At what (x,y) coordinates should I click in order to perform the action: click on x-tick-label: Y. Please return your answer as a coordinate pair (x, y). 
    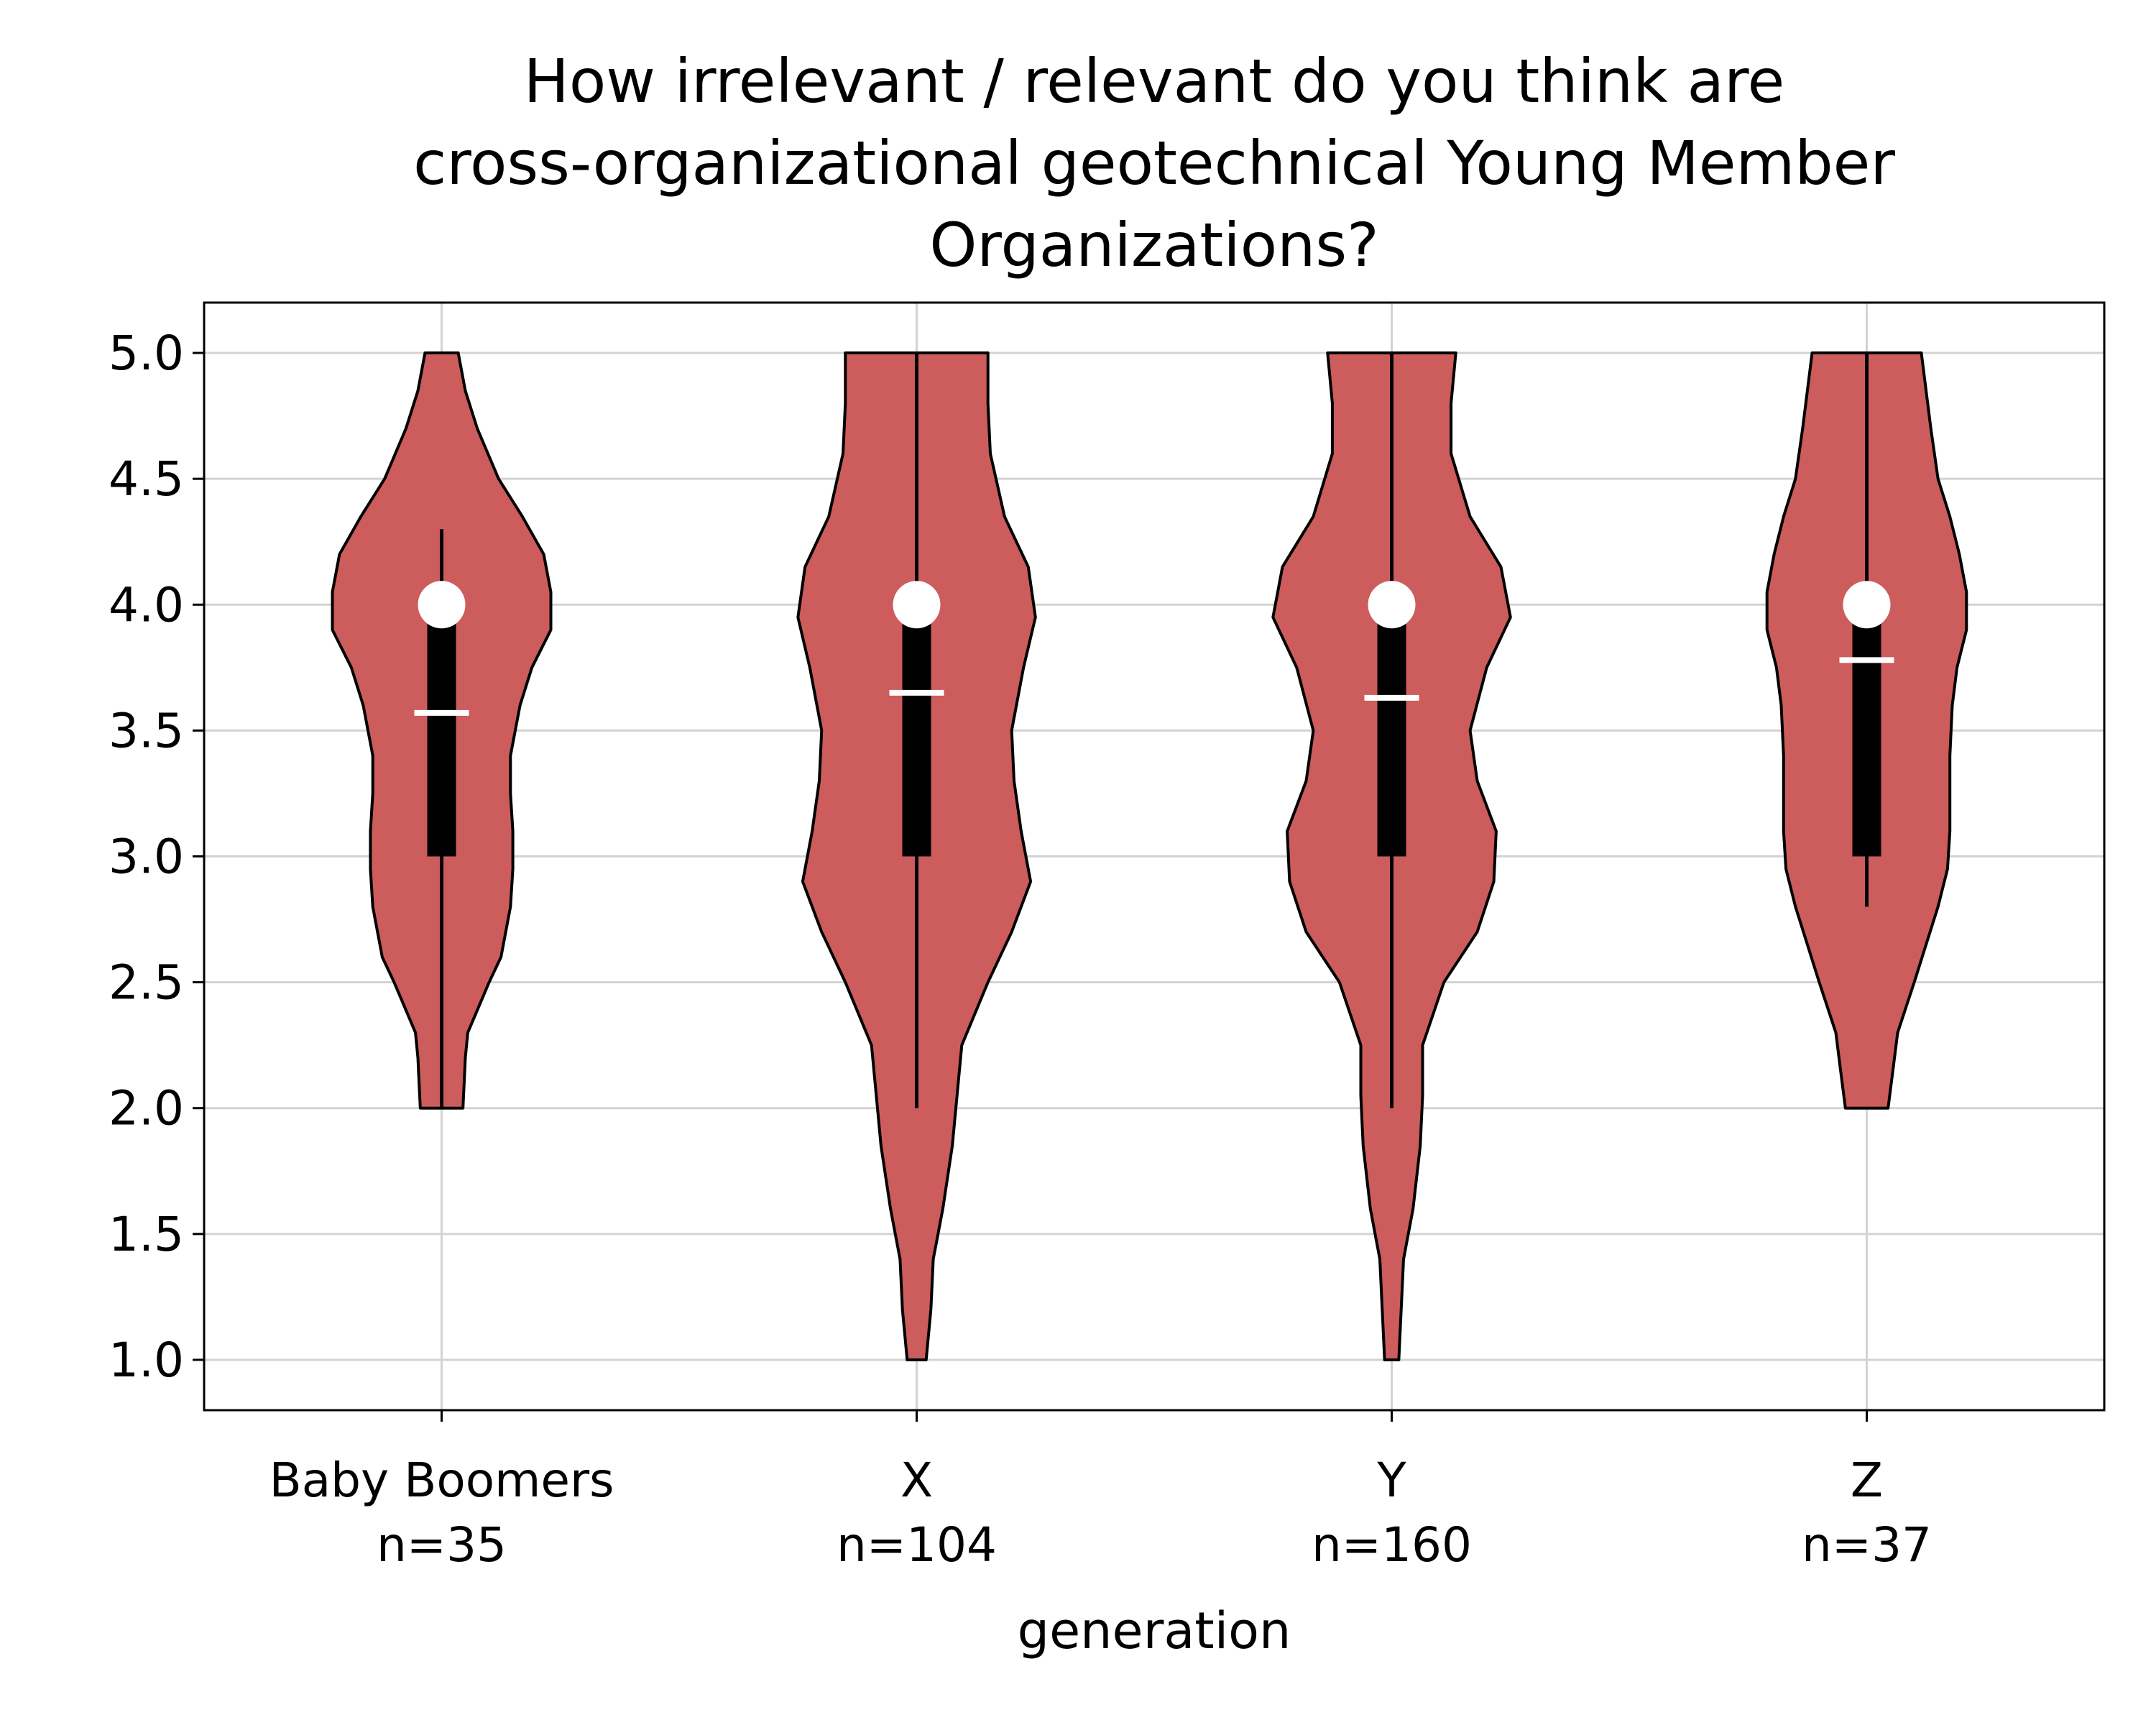
    Looking at the image, I should click on (1391, 1480).